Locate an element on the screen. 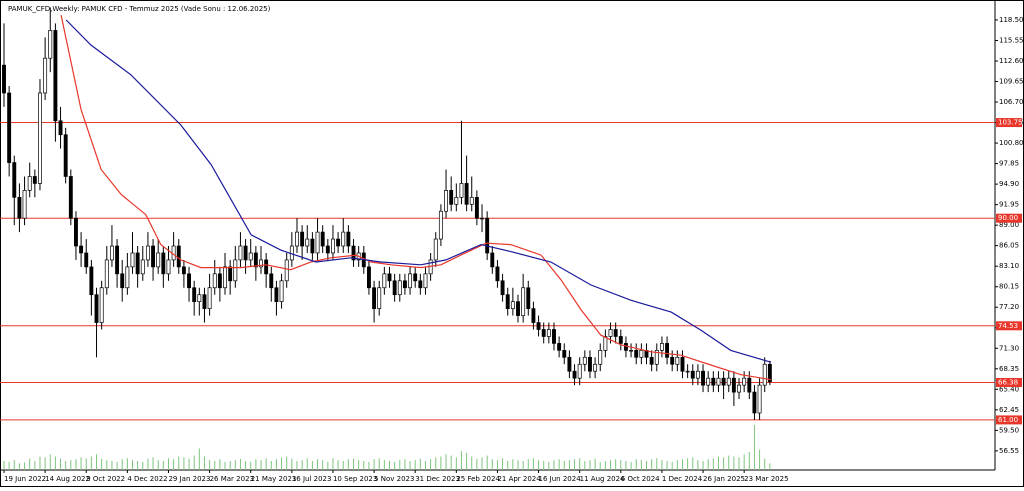 The image size is (1024, 491). y-tick-label: 62.45 is located at coordinates (1009, 410).